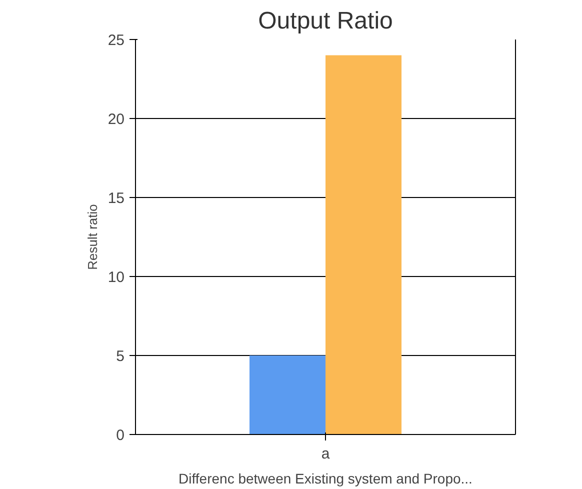  Describe the element at coordinates (325, 21) in the screenshot. I see `chart-title: Output Ratio` at that location.